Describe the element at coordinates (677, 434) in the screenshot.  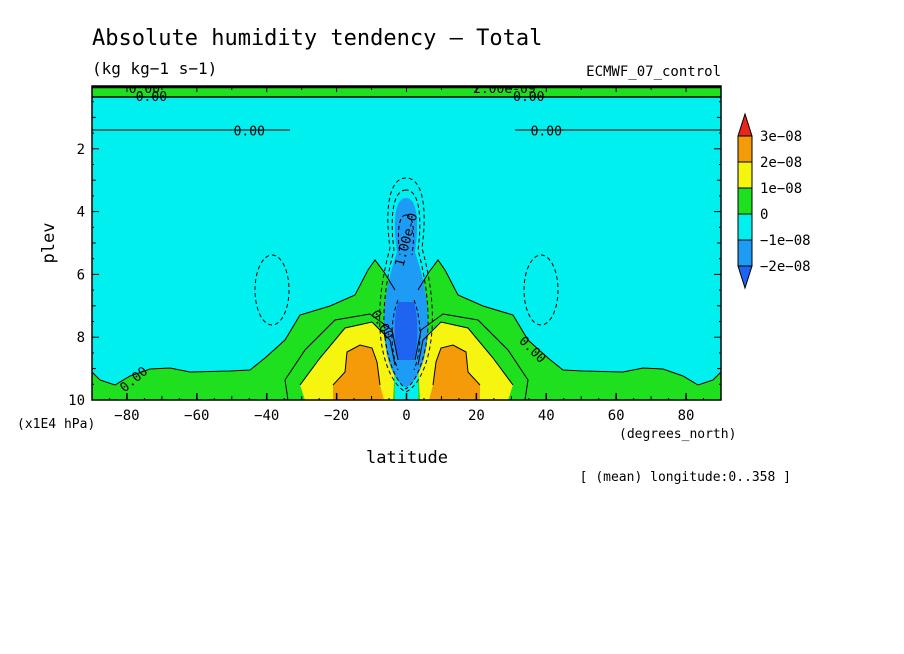
I see `x-axis-units: (degrees_north)` at that location.